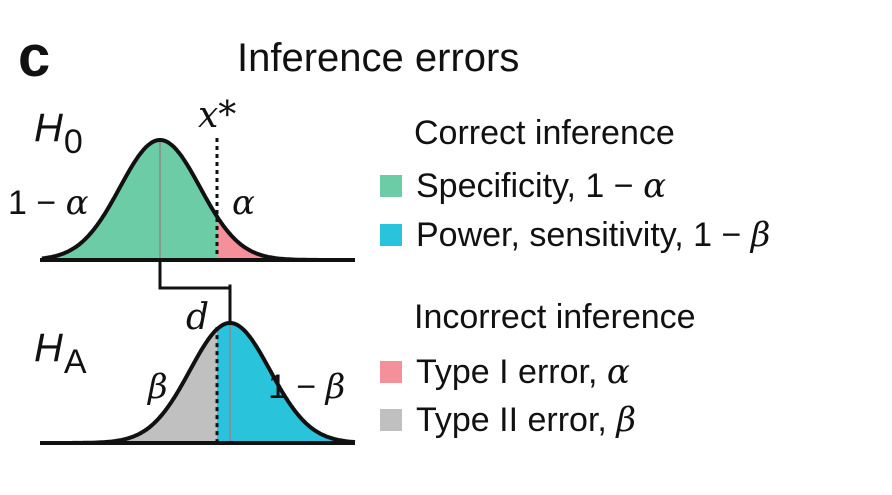 Image resolution: width=892 pixels, height=495 pixels. What do you see at coordinates (391, 420) in the screenshot?
I see `legend-swatch-type2` at bounding box center [391, 420].